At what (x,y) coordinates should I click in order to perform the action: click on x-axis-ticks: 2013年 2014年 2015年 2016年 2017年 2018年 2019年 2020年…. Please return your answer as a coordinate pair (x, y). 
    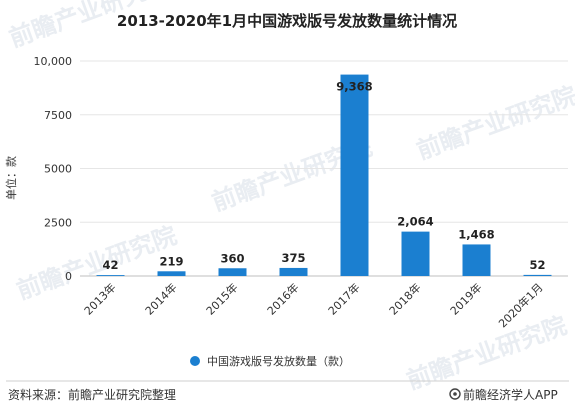
    Looking at the image, I should click on (313, 305).